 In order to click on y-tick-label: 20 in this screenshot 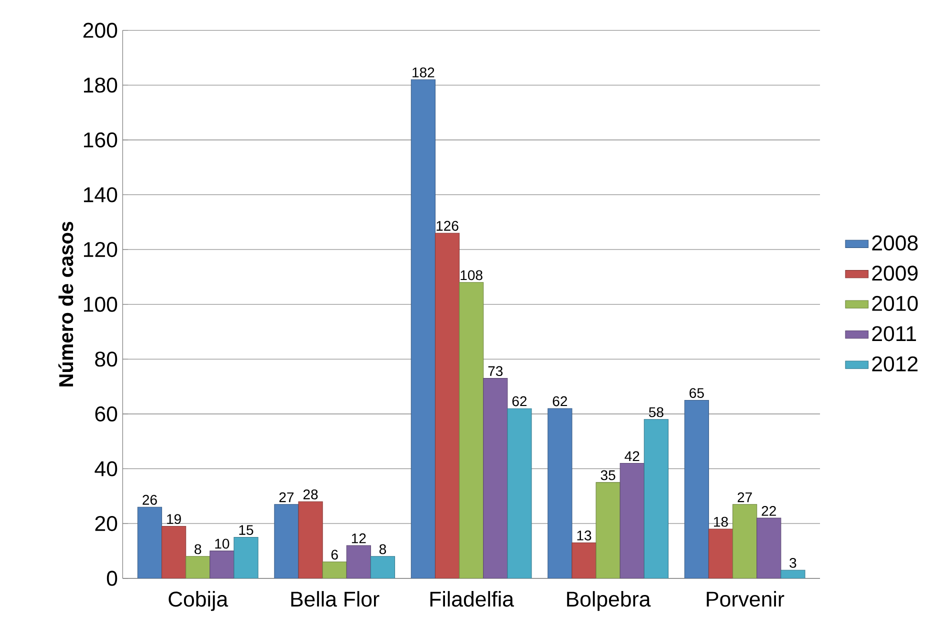, I will do `click(106, 524)`.